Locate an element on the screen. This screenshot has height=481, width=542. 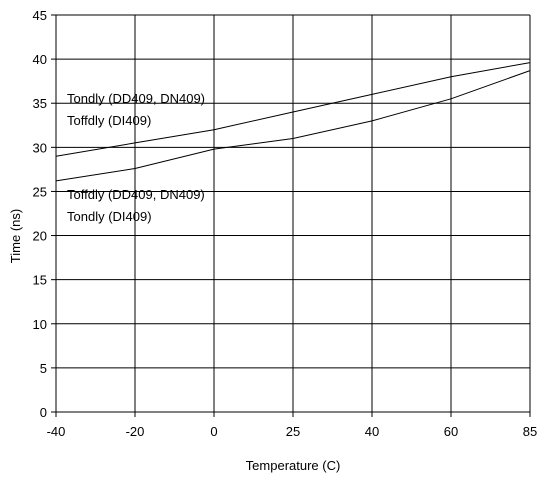
y-tick-label: 20 is located at coordinates (40, 236).